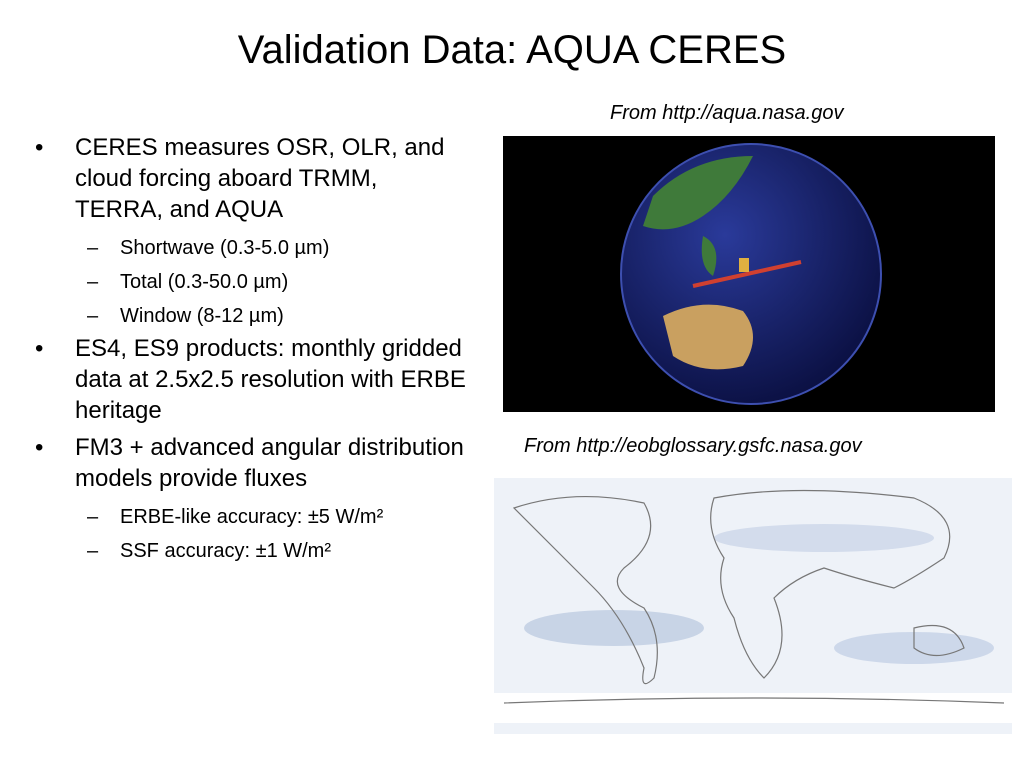 The width and height of the screenshot is (1024, 768). What do you see at coordinates (693, 446) in the screenshot?
I see `caption: From http://eobglossary.gsfc.nasa.gov` at bounding box center [693, 446].